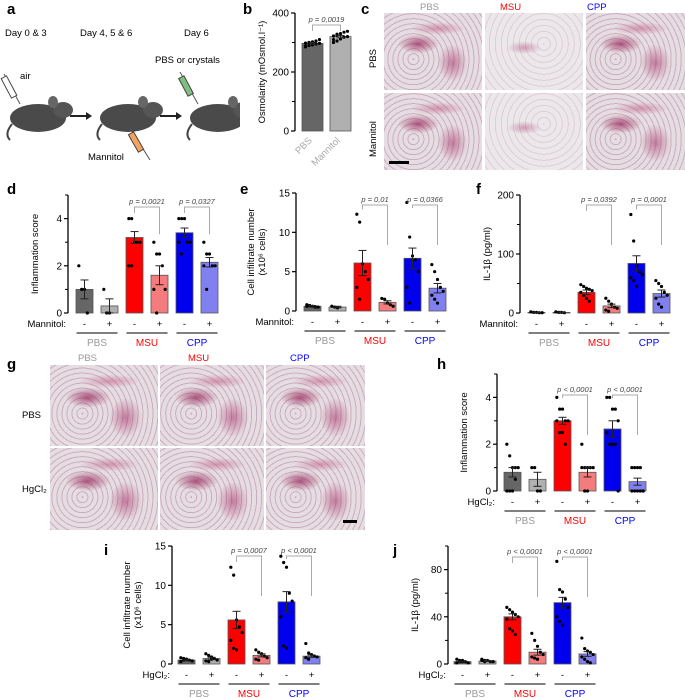 Image resolution: width=685 pixels, height=698 pixels. Describe the element at coordinates (375, 341) in the screenshot. I see `group-label: MSU` at that location.